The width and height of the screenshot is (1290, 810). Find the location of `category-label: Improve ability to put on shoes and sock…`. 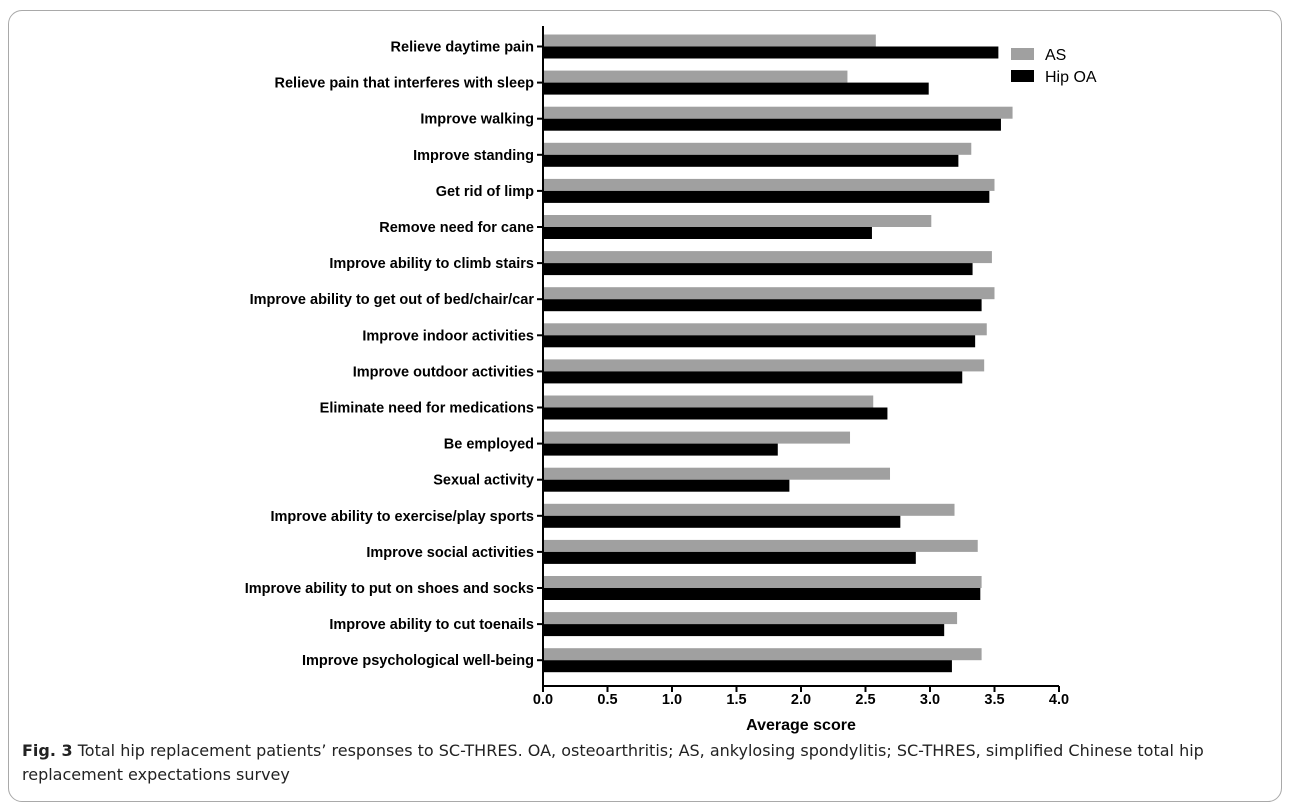

category-label: Improve ability to put on shoes and sock… is located at coordinates (389, 589).